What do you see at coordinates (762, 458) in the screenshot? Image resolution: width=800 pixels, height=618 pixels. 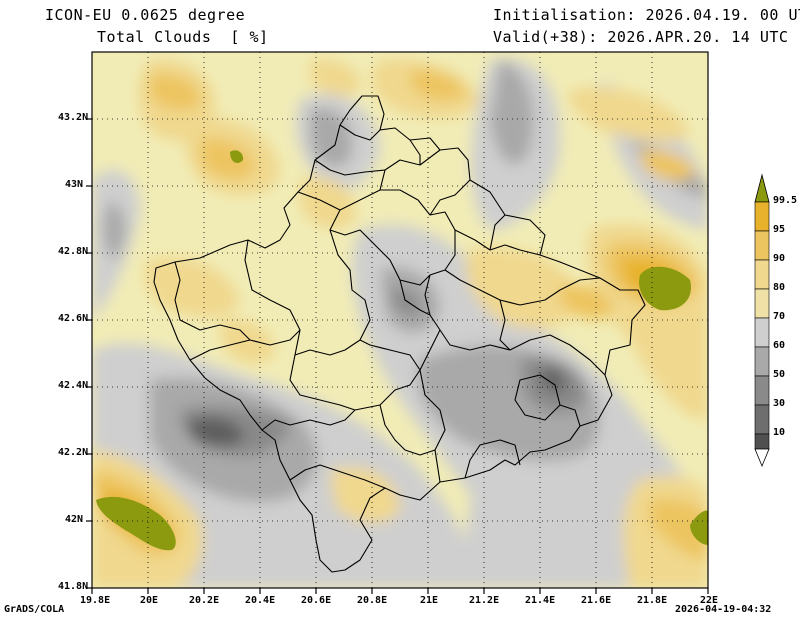 I see `colorbar-cap-bottom` at bounding box center [762, 458].